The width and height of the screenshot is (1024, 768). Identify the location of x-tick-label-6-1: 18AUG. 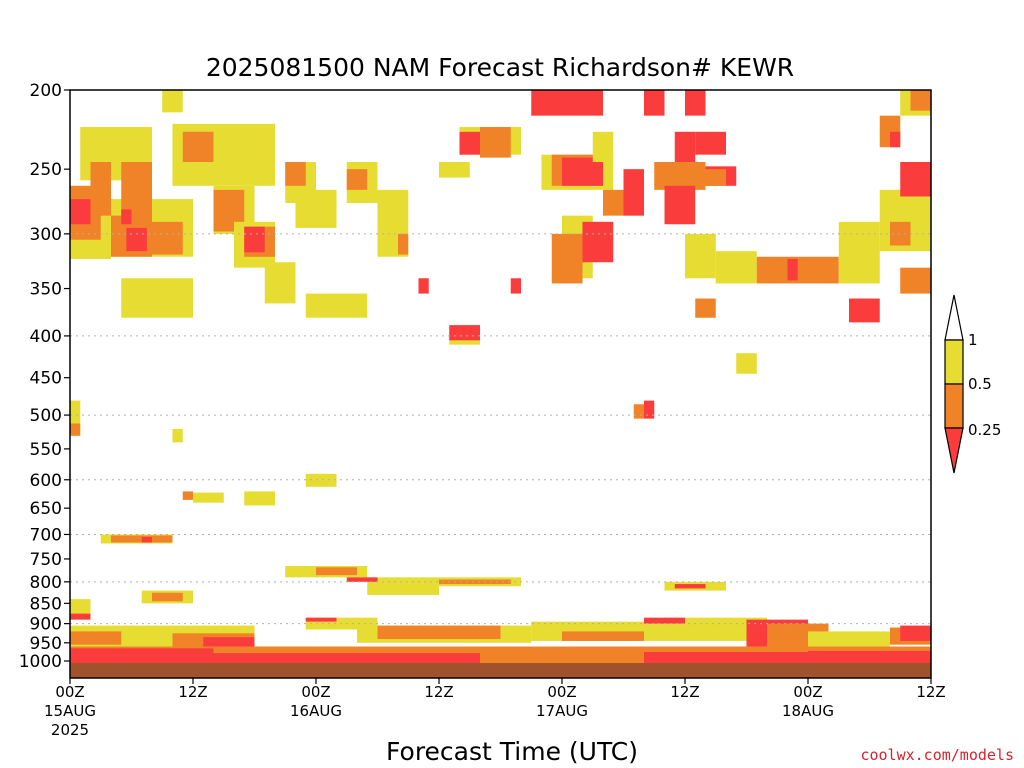
(808, 711).